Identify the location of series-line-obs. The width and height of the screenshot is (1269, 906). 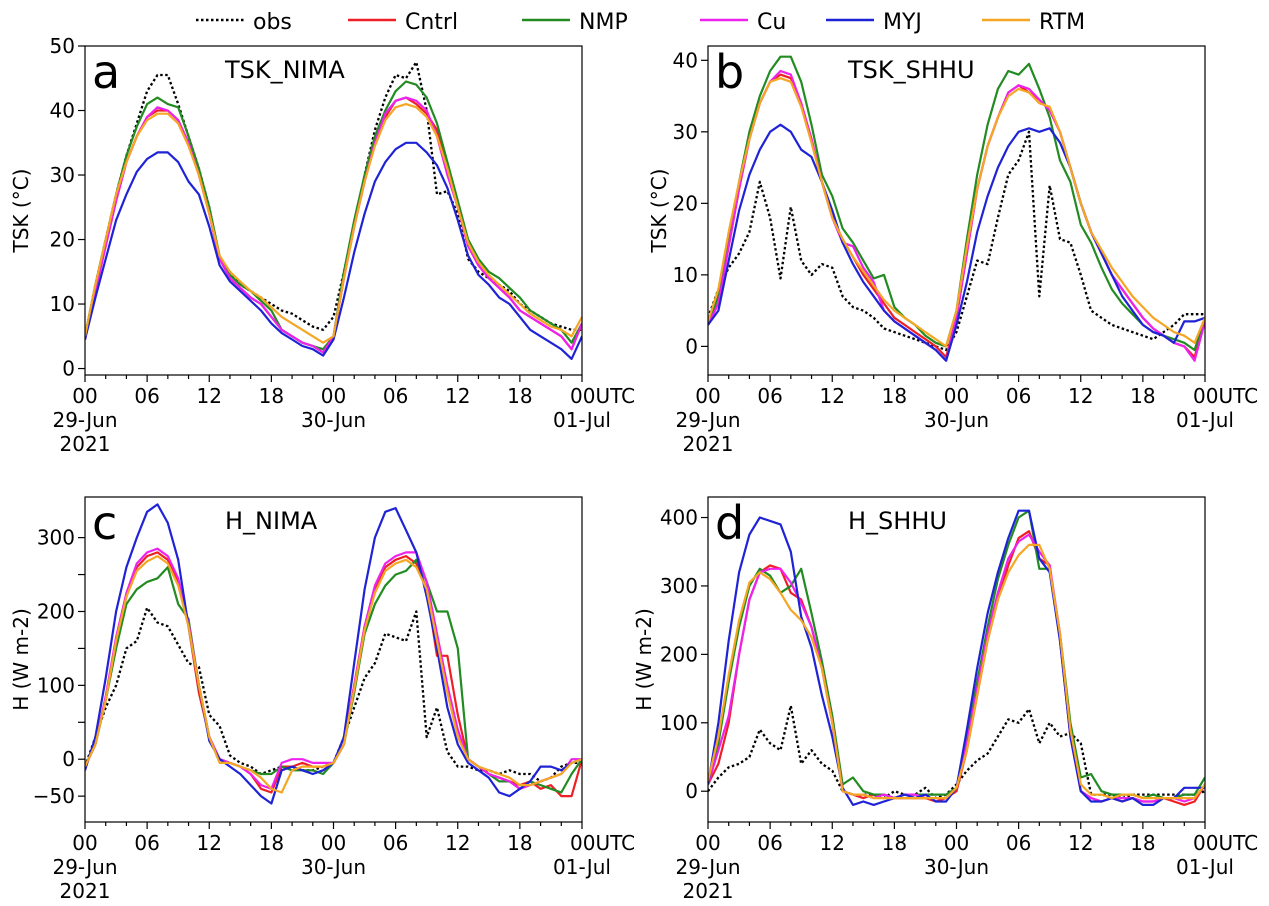
(956, 241).